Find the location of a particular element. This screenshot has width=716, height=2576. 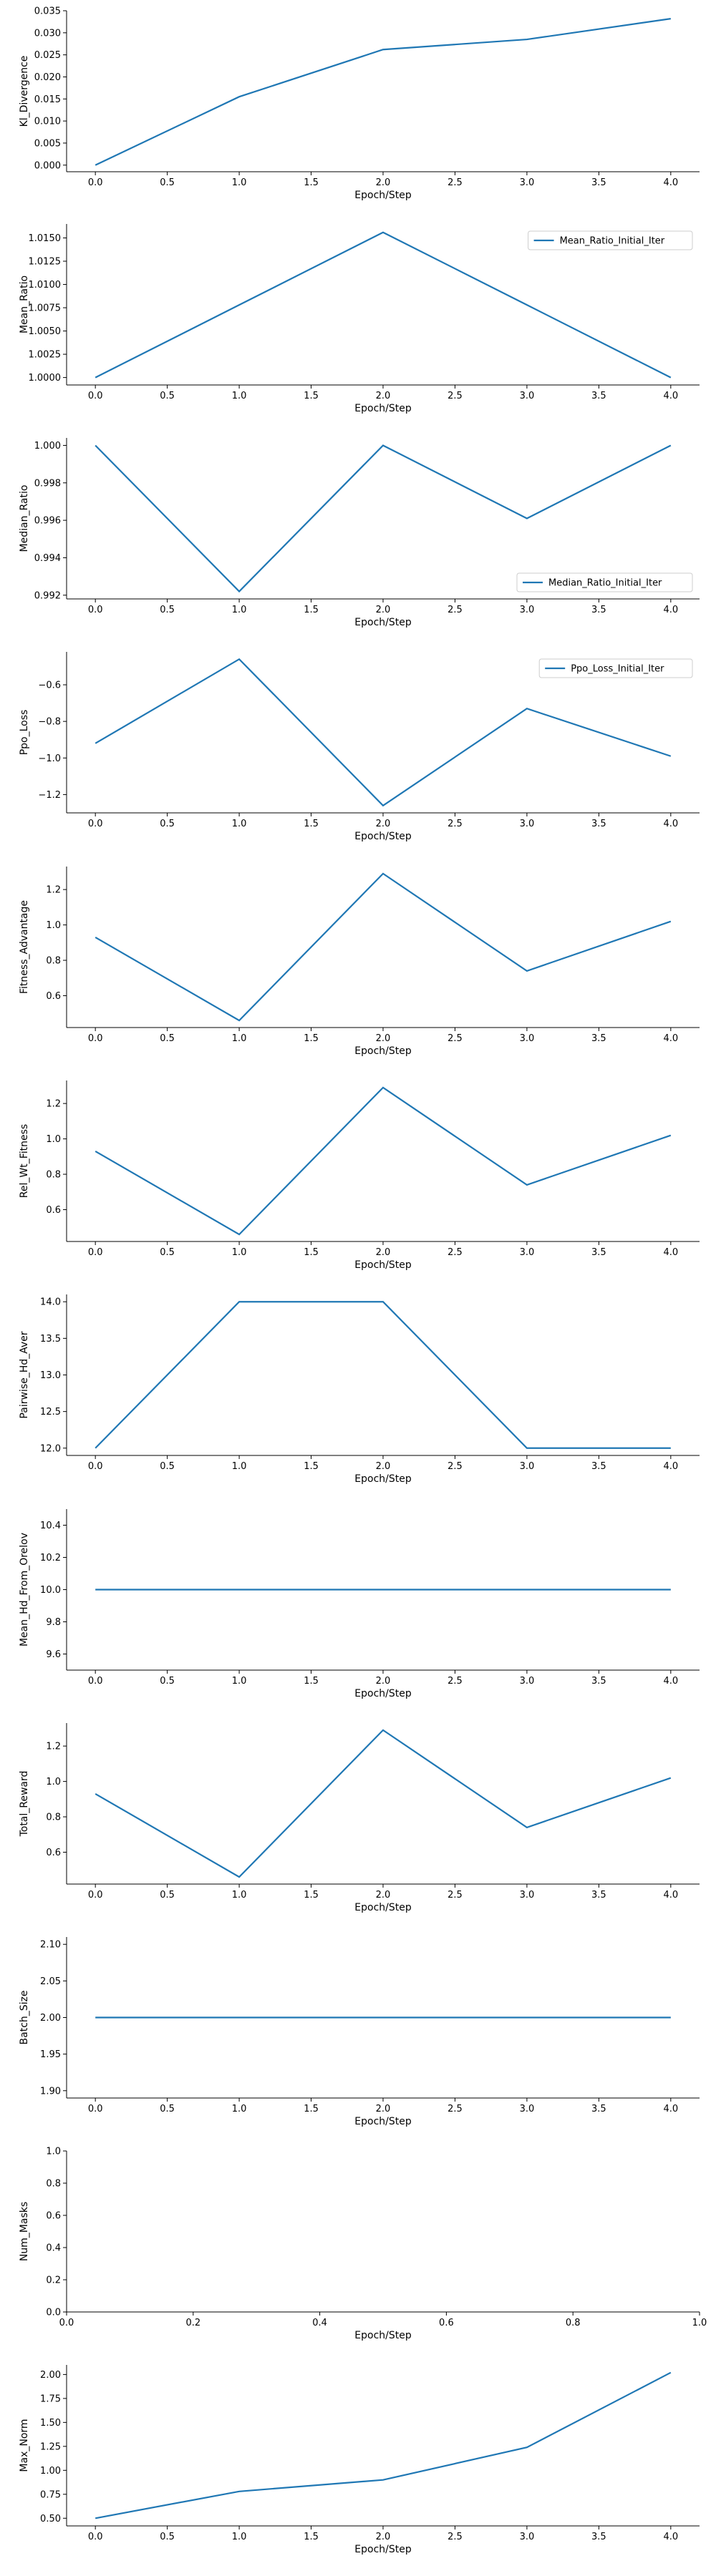

y-axis-title: Fitness_Advantage is located at coordinates (24, 947).